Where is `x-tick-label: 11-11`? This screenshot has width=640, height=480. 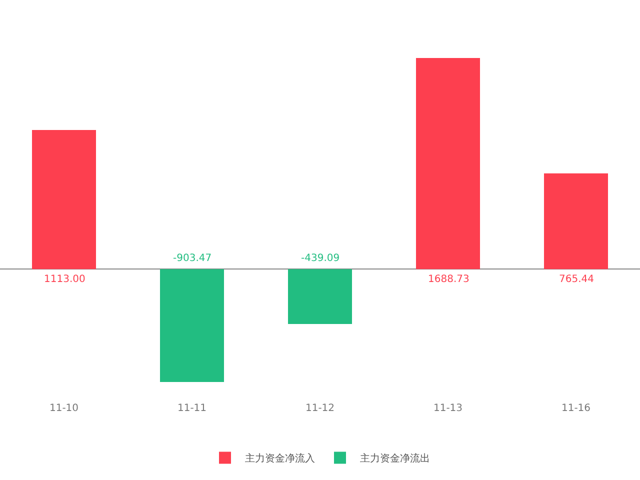 x-tick-label: 11-11 is located at coordinates (192, 408).